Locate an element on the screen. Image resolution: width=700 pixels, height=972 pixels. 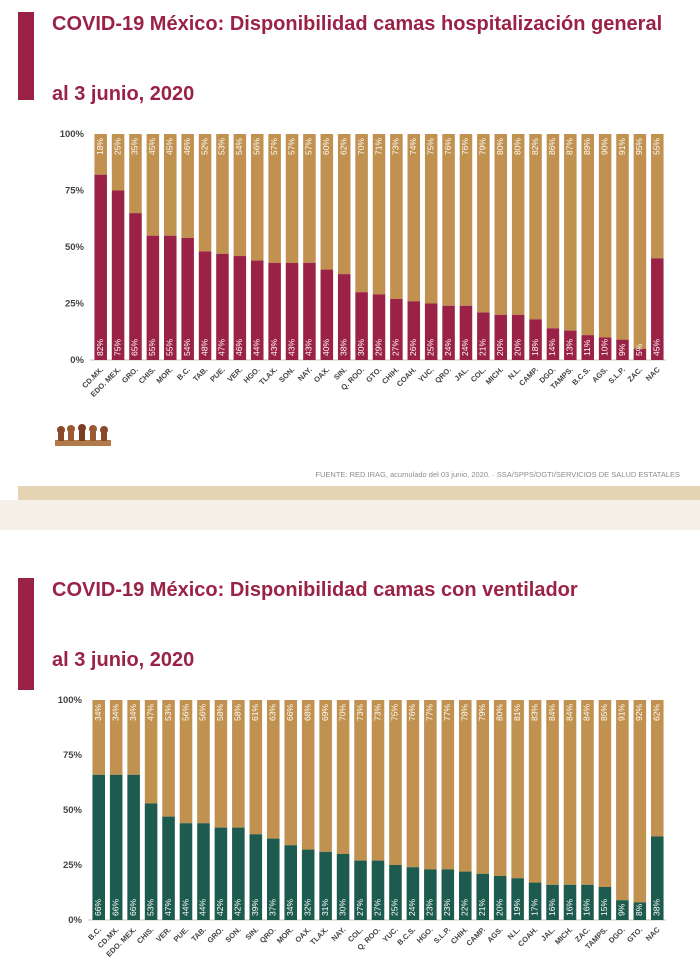
bar-label-available: 91% is located at coordinates (622, 146).